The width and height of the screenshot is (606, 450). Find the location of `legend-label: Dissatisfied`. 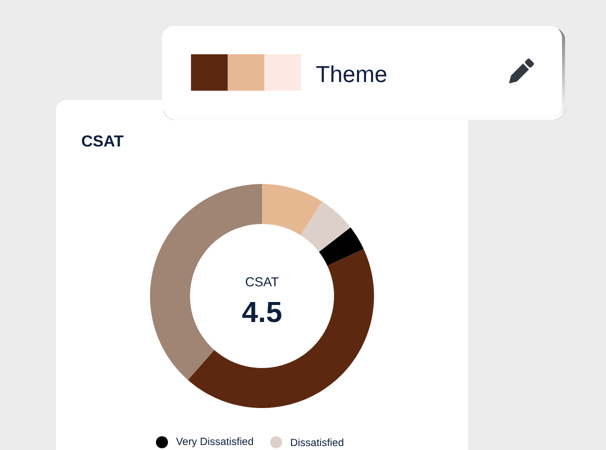

legend-label: Dissatisfied is located at coordinates (317, 442).